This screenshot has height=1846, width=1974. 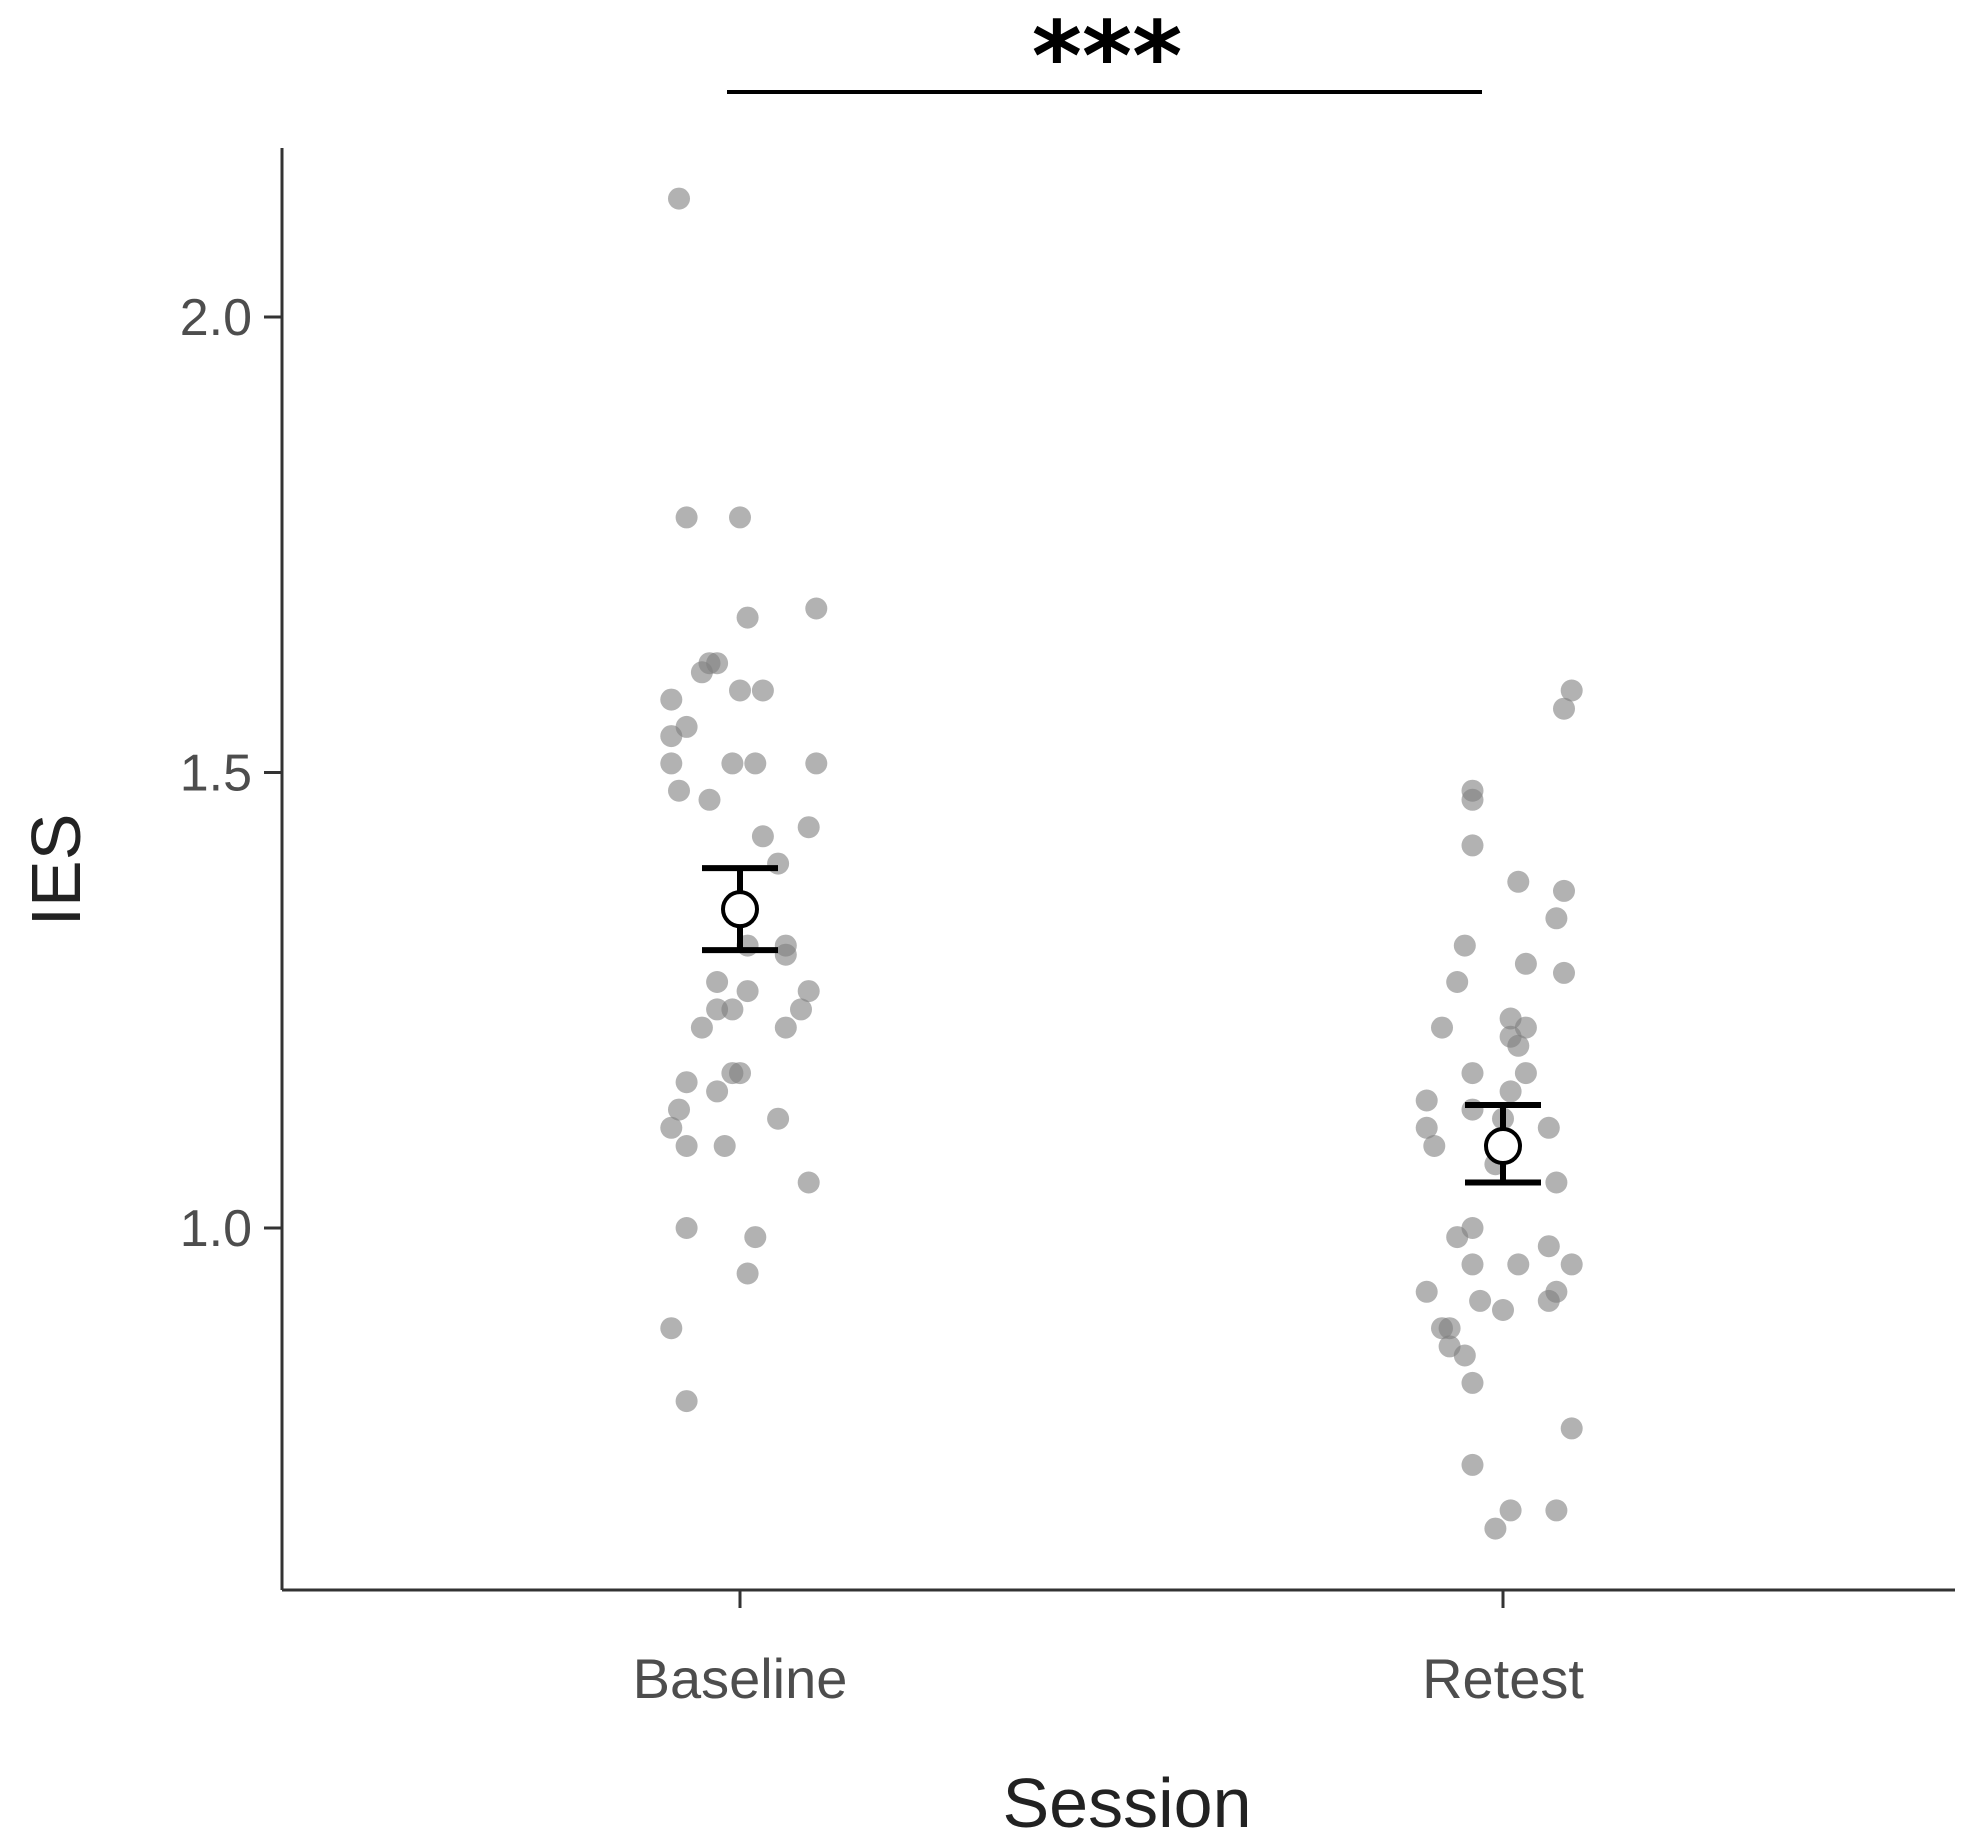 I want to click on y-axis-title: IES, so click(x=56, y=870).